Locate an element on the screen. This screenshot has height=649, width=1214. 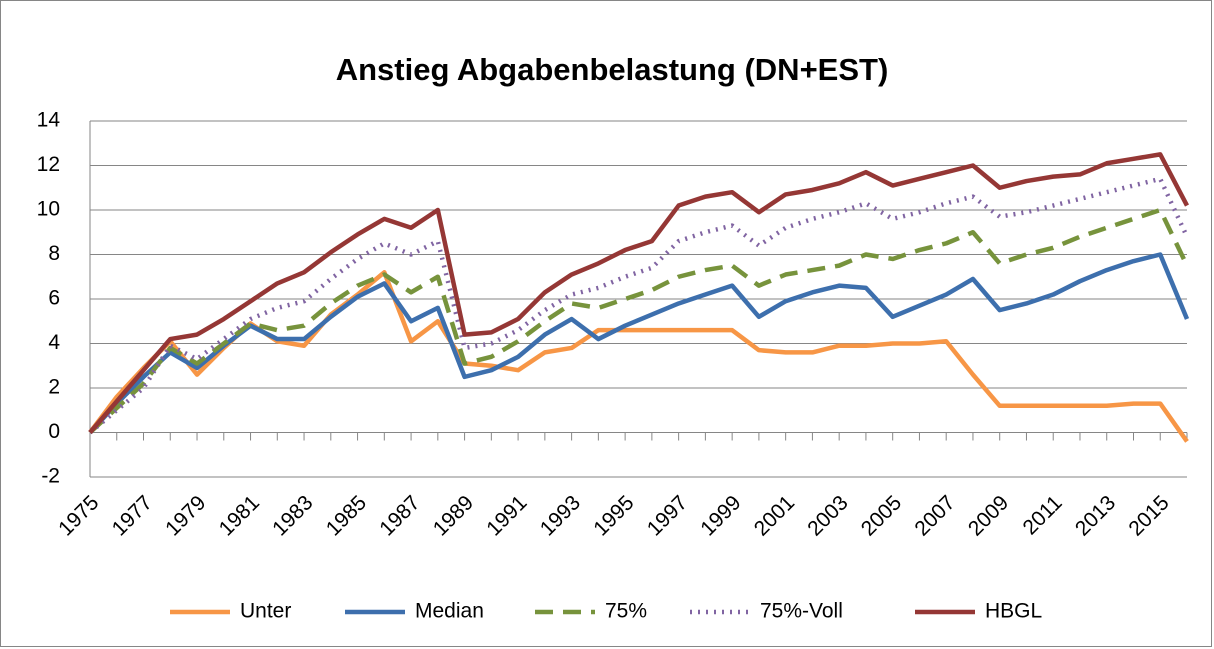
y-tick-label: 12 is located at coordinates (48, 164).